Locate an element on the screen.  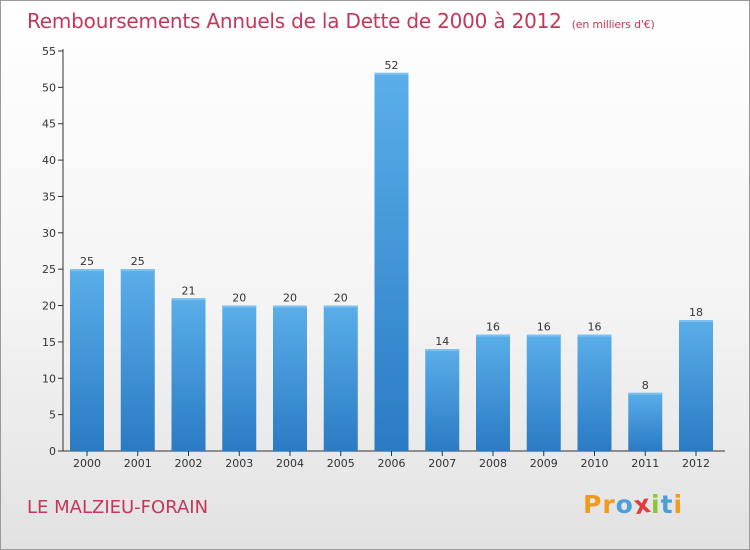
y-tick-label: 35 is located at coordinates (49, 196).